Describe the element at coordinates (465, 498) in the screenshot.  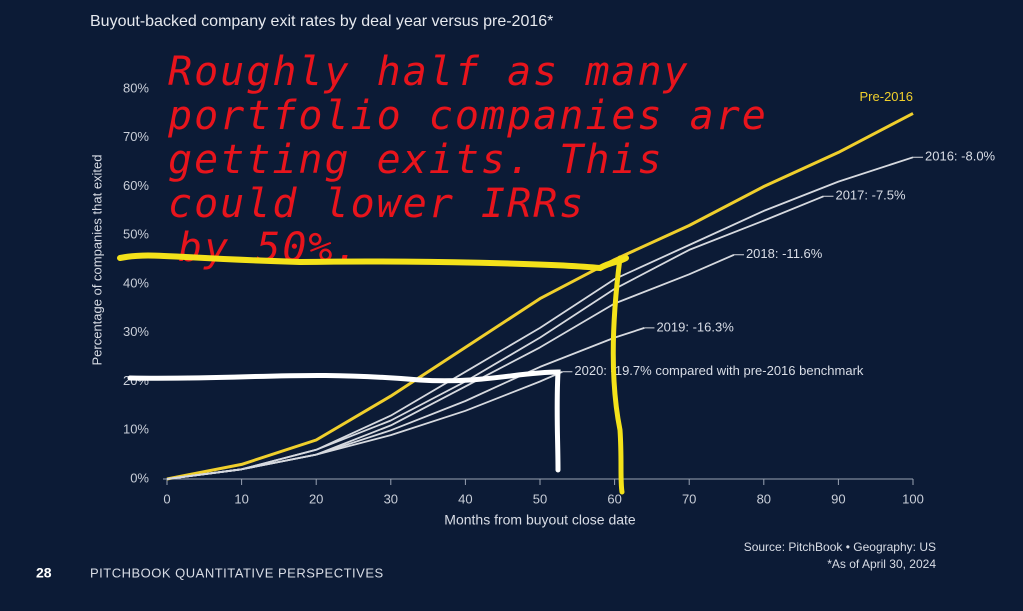
I see `x-tick-label: 40` at that location.